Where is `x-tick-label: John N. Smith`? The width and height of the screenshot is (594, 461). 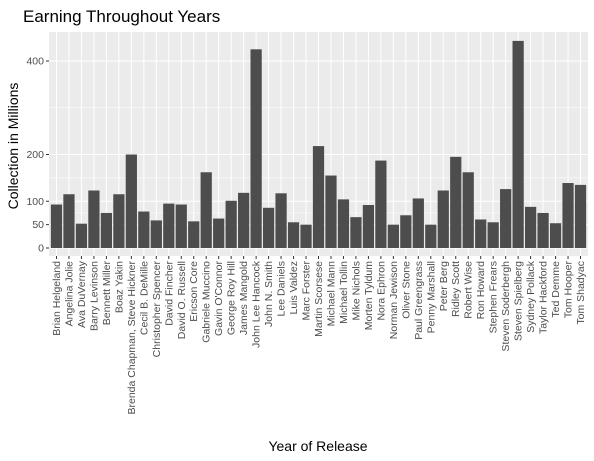
x-tick-label: John N. Smith is located at coordinates (269, 294).